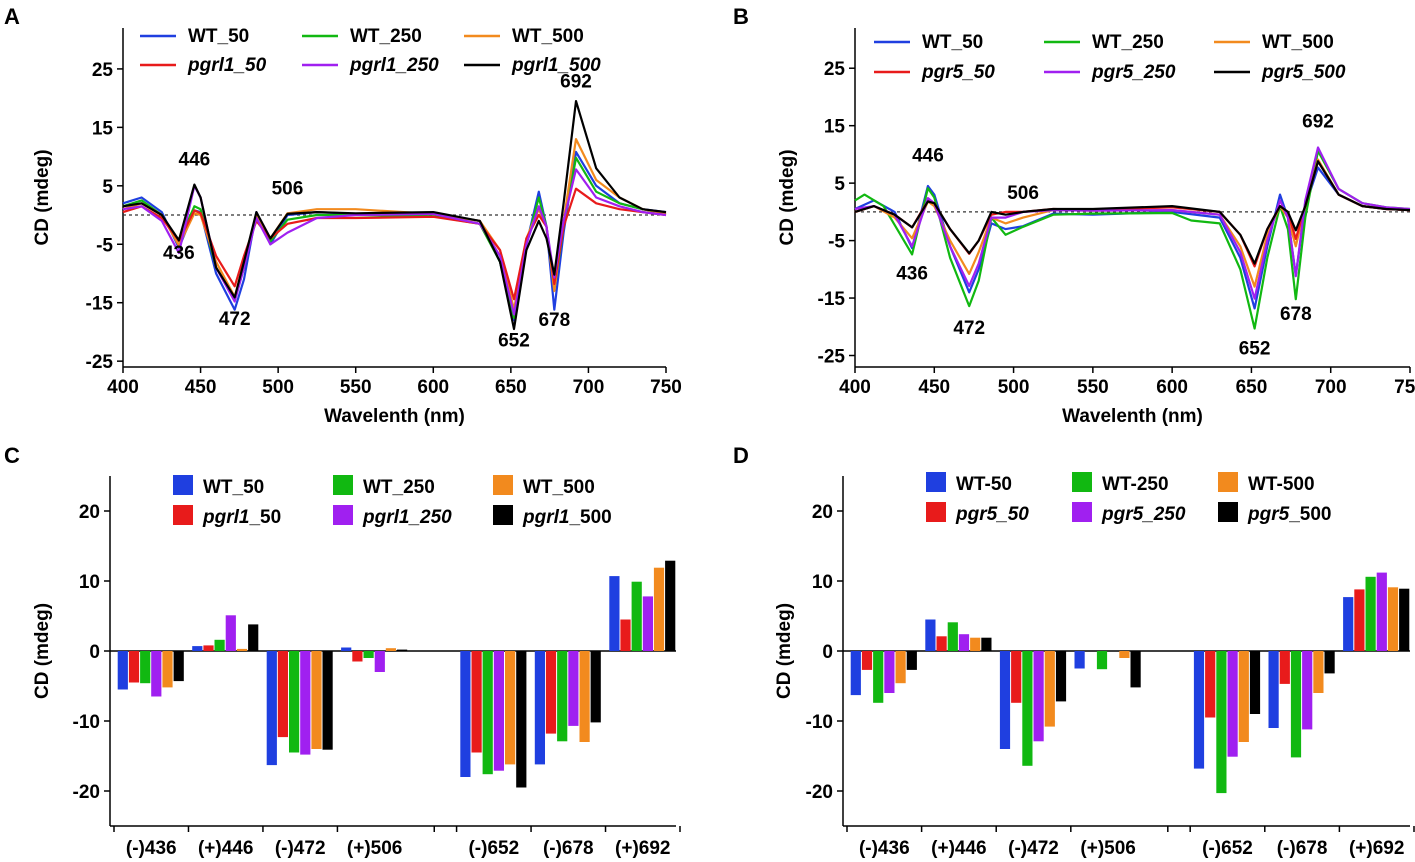 Image resolution: width=1415 pixels, height=862 pixels. Describe the element at coordinates (1331, 387) in the screenshot. I see `x-tick-label: 700` at that location.